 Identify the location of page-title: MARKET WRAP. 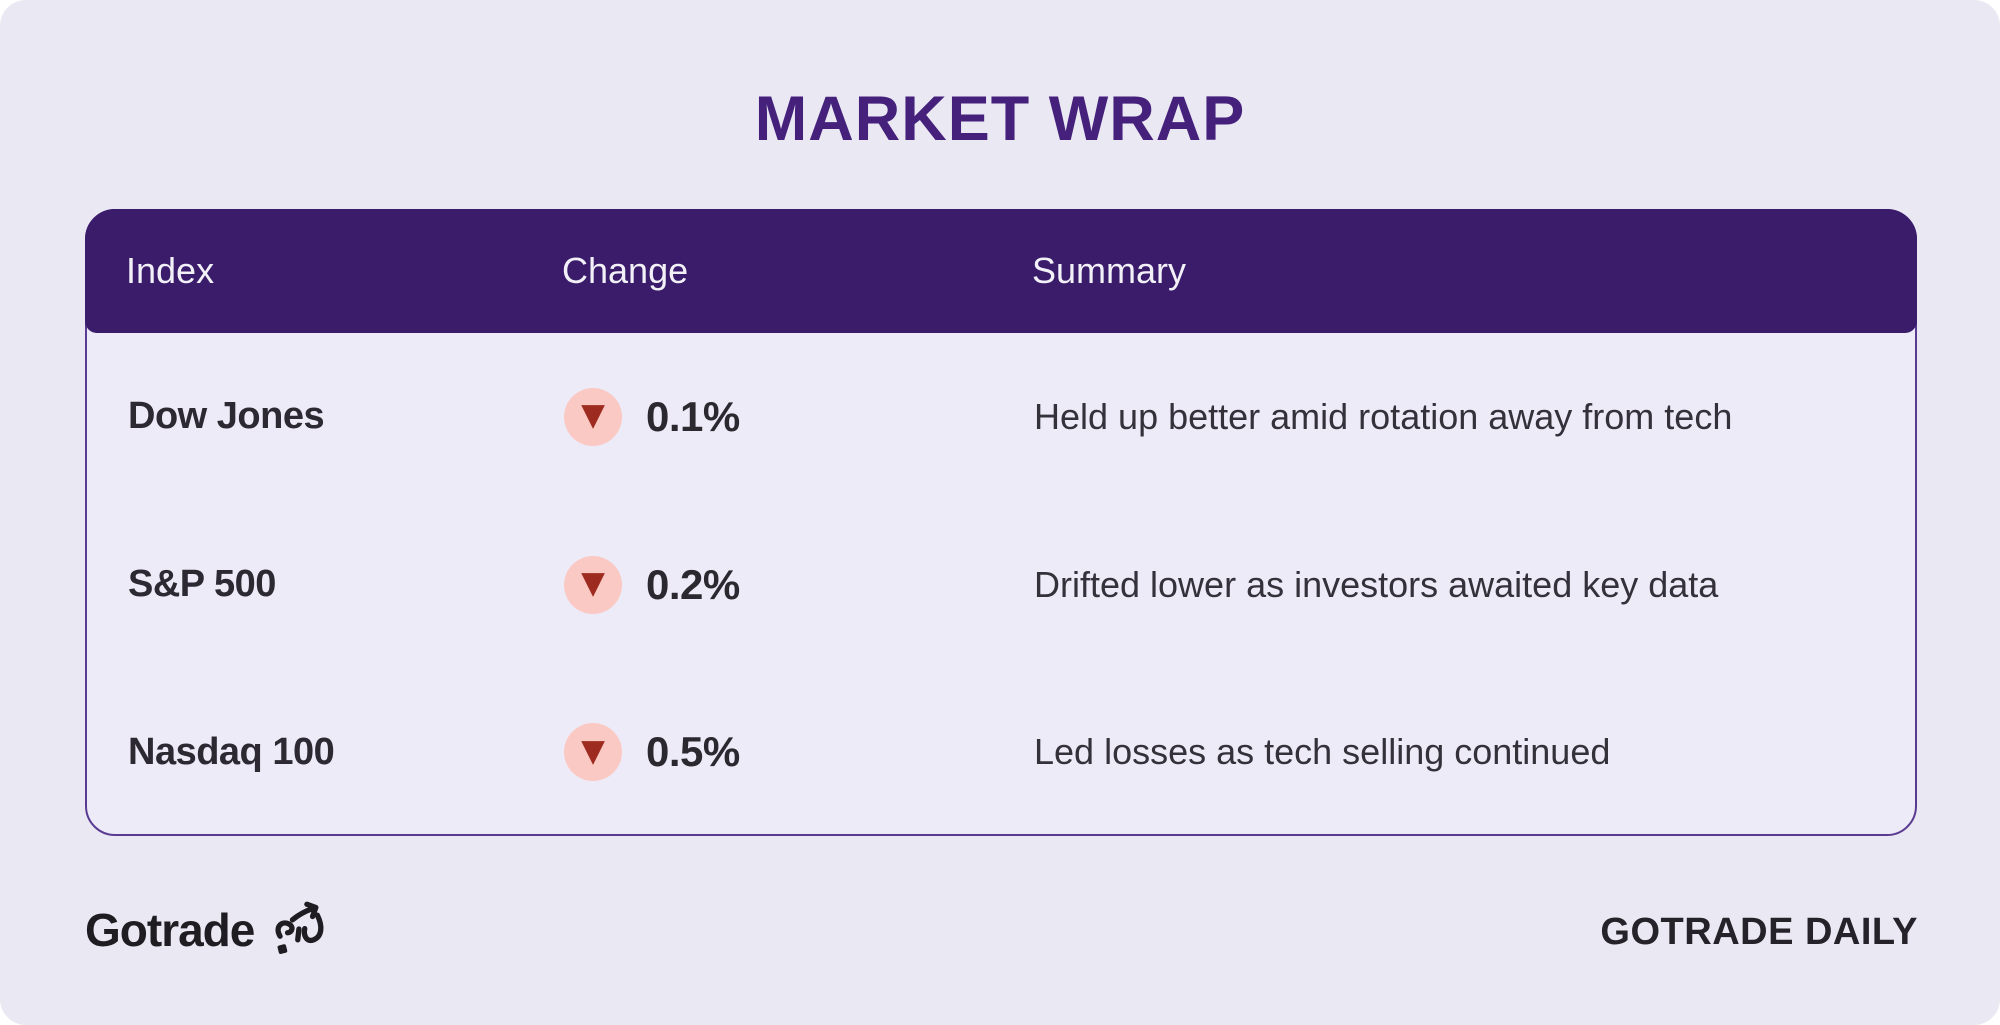
(1000, 119).